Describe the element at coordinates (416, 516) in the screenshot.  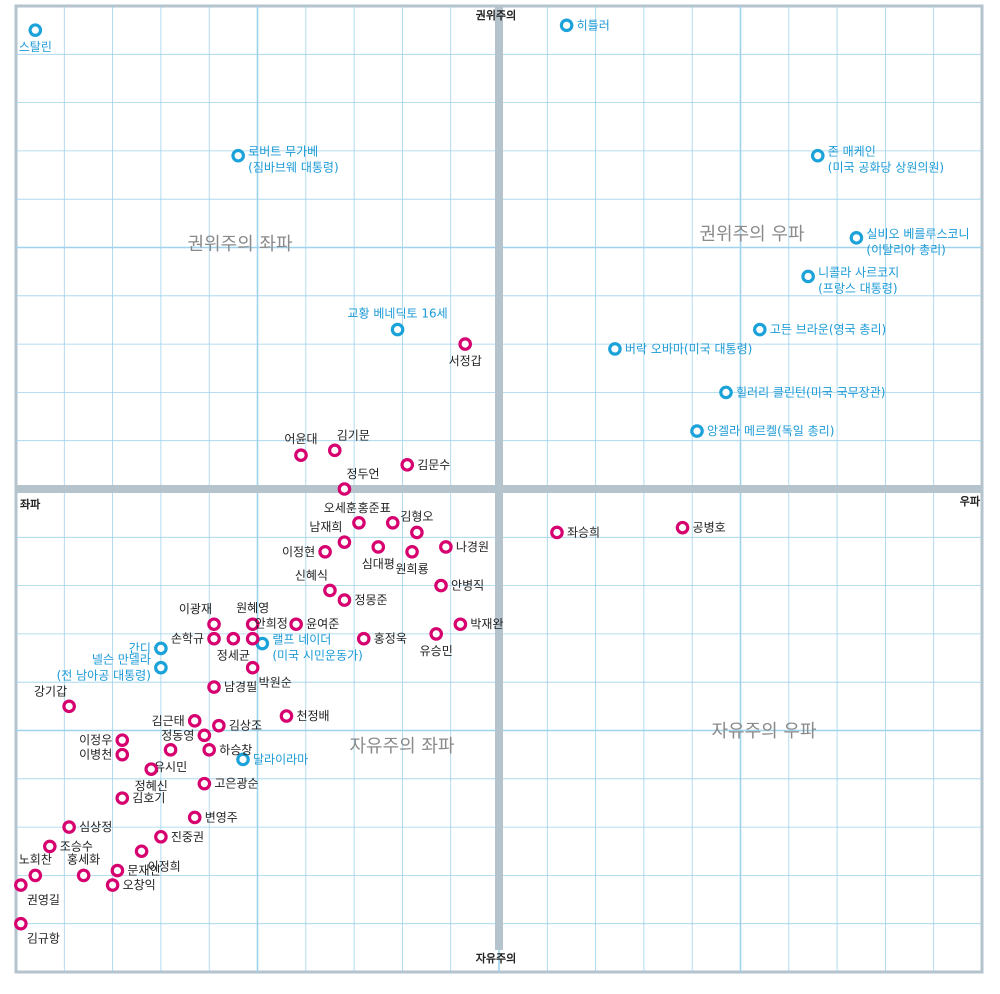
I see `point-label: 김형오` at that location.